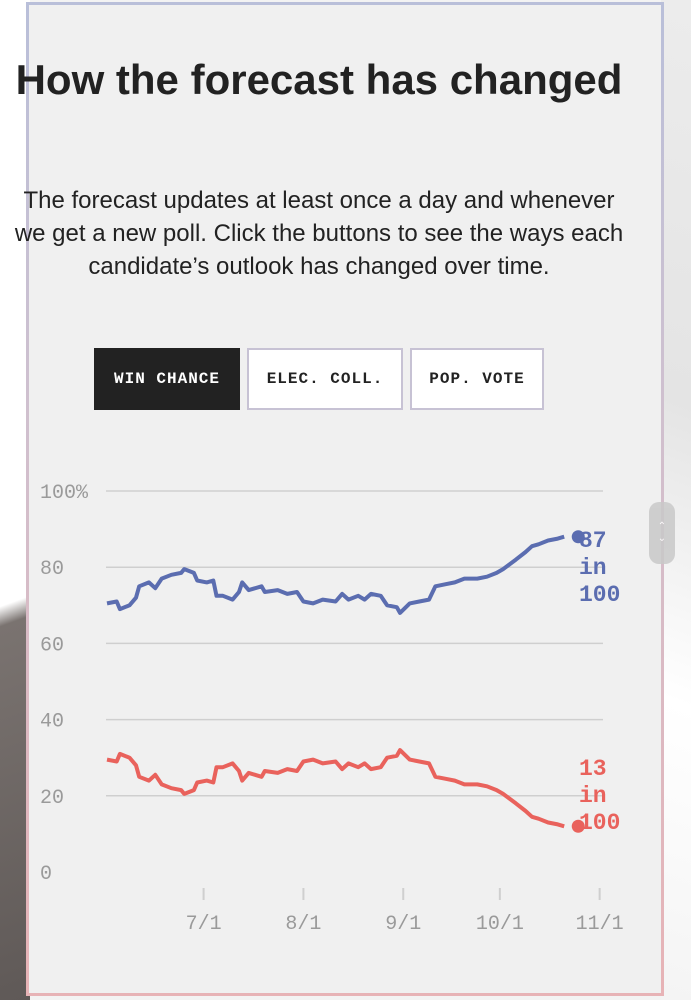  I want to click on chevron-down-icon: ⌄, so click(662, 538).